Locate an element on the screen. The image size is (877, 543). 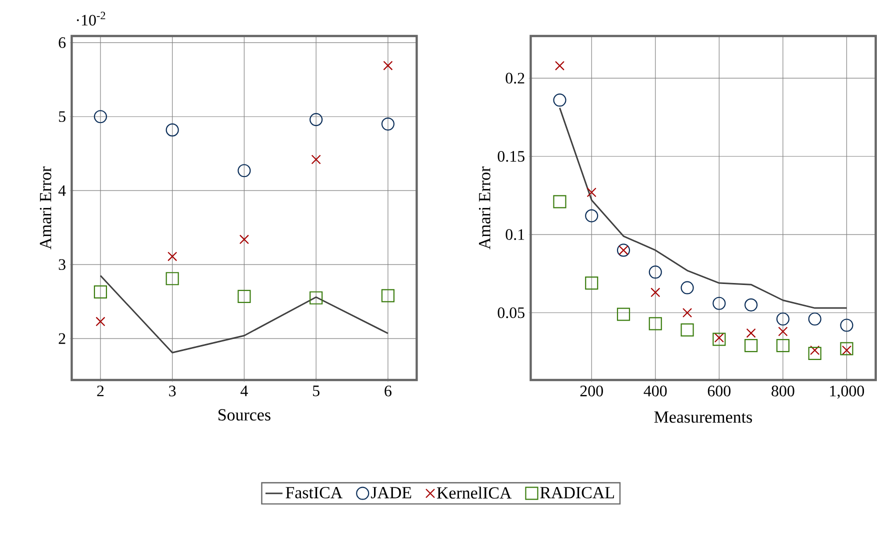
x-axis-title: Sources is located at coordinates (244, 415).